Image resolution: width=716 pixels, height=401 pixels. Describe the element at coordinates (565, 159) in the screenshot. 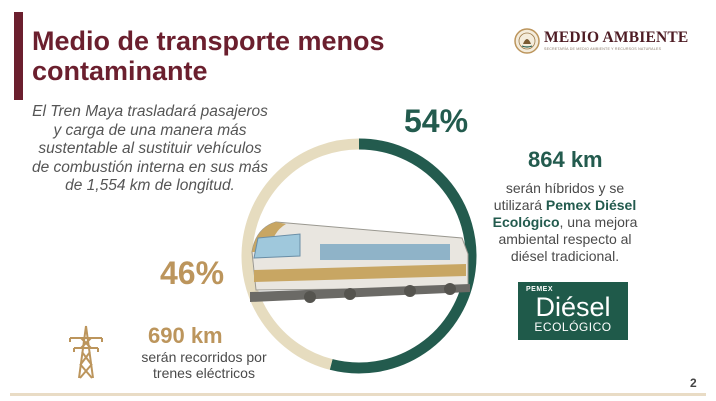

I see `km-hybrid: 864 km` at that location.